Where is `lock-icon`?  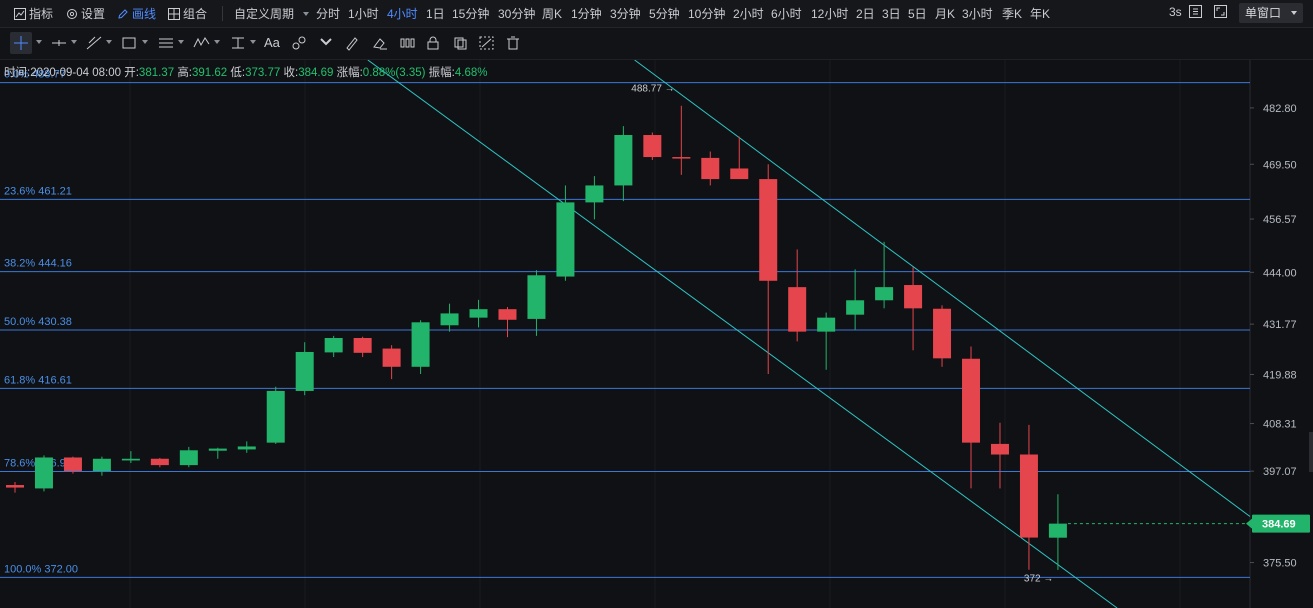 lock-icon is located at coordinates (433, 43).